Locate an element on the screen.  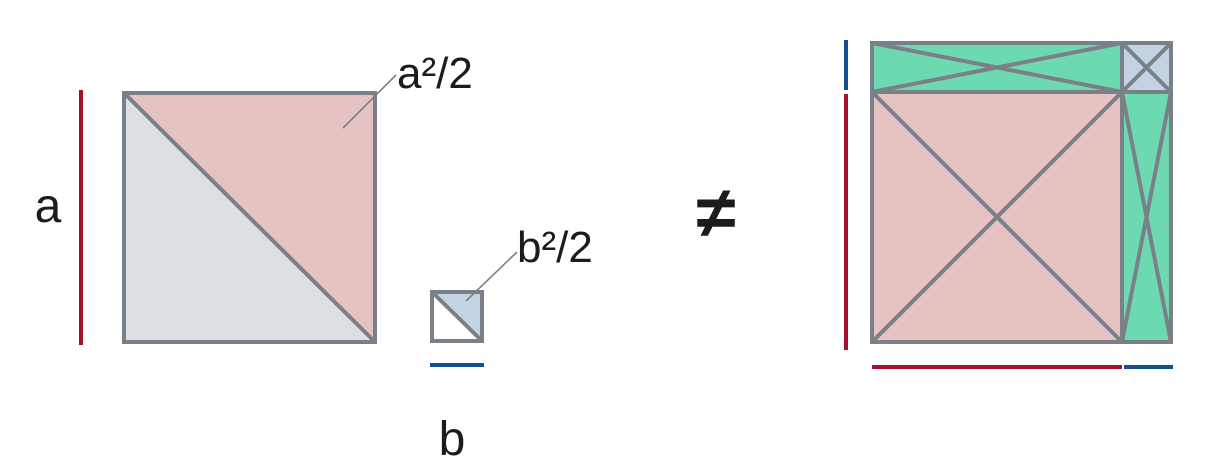
large-square-outline is located at coordinates (249, 217).